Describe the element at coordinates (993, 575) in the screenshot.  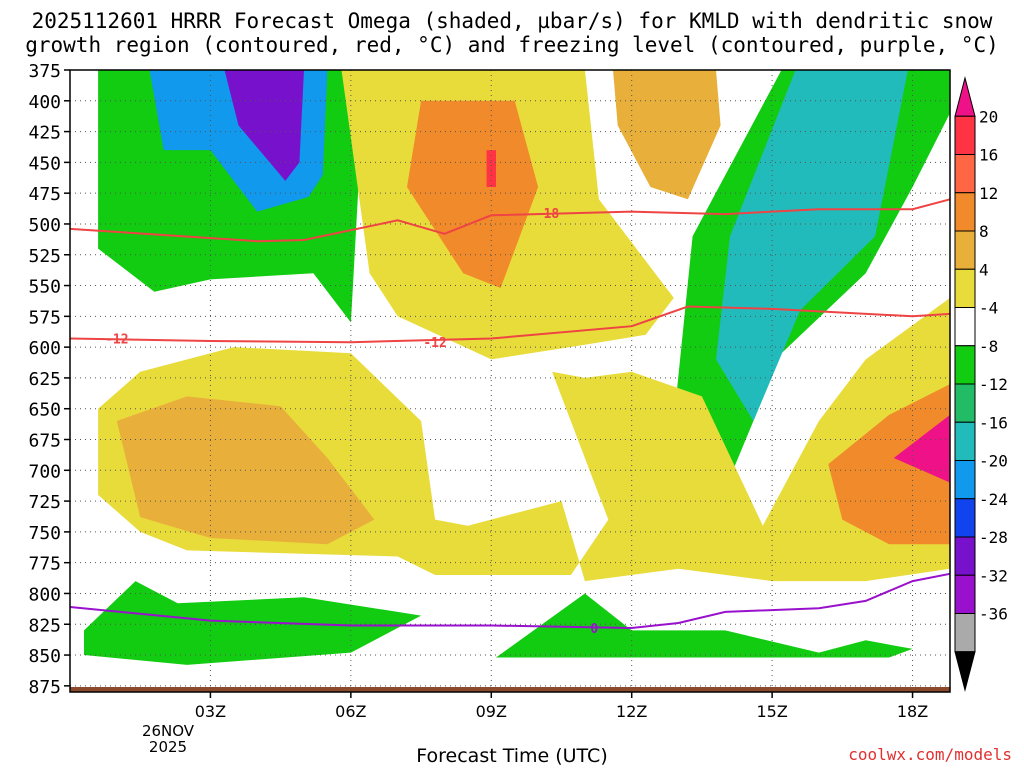
I see `colorbar-label: -32` at that location.